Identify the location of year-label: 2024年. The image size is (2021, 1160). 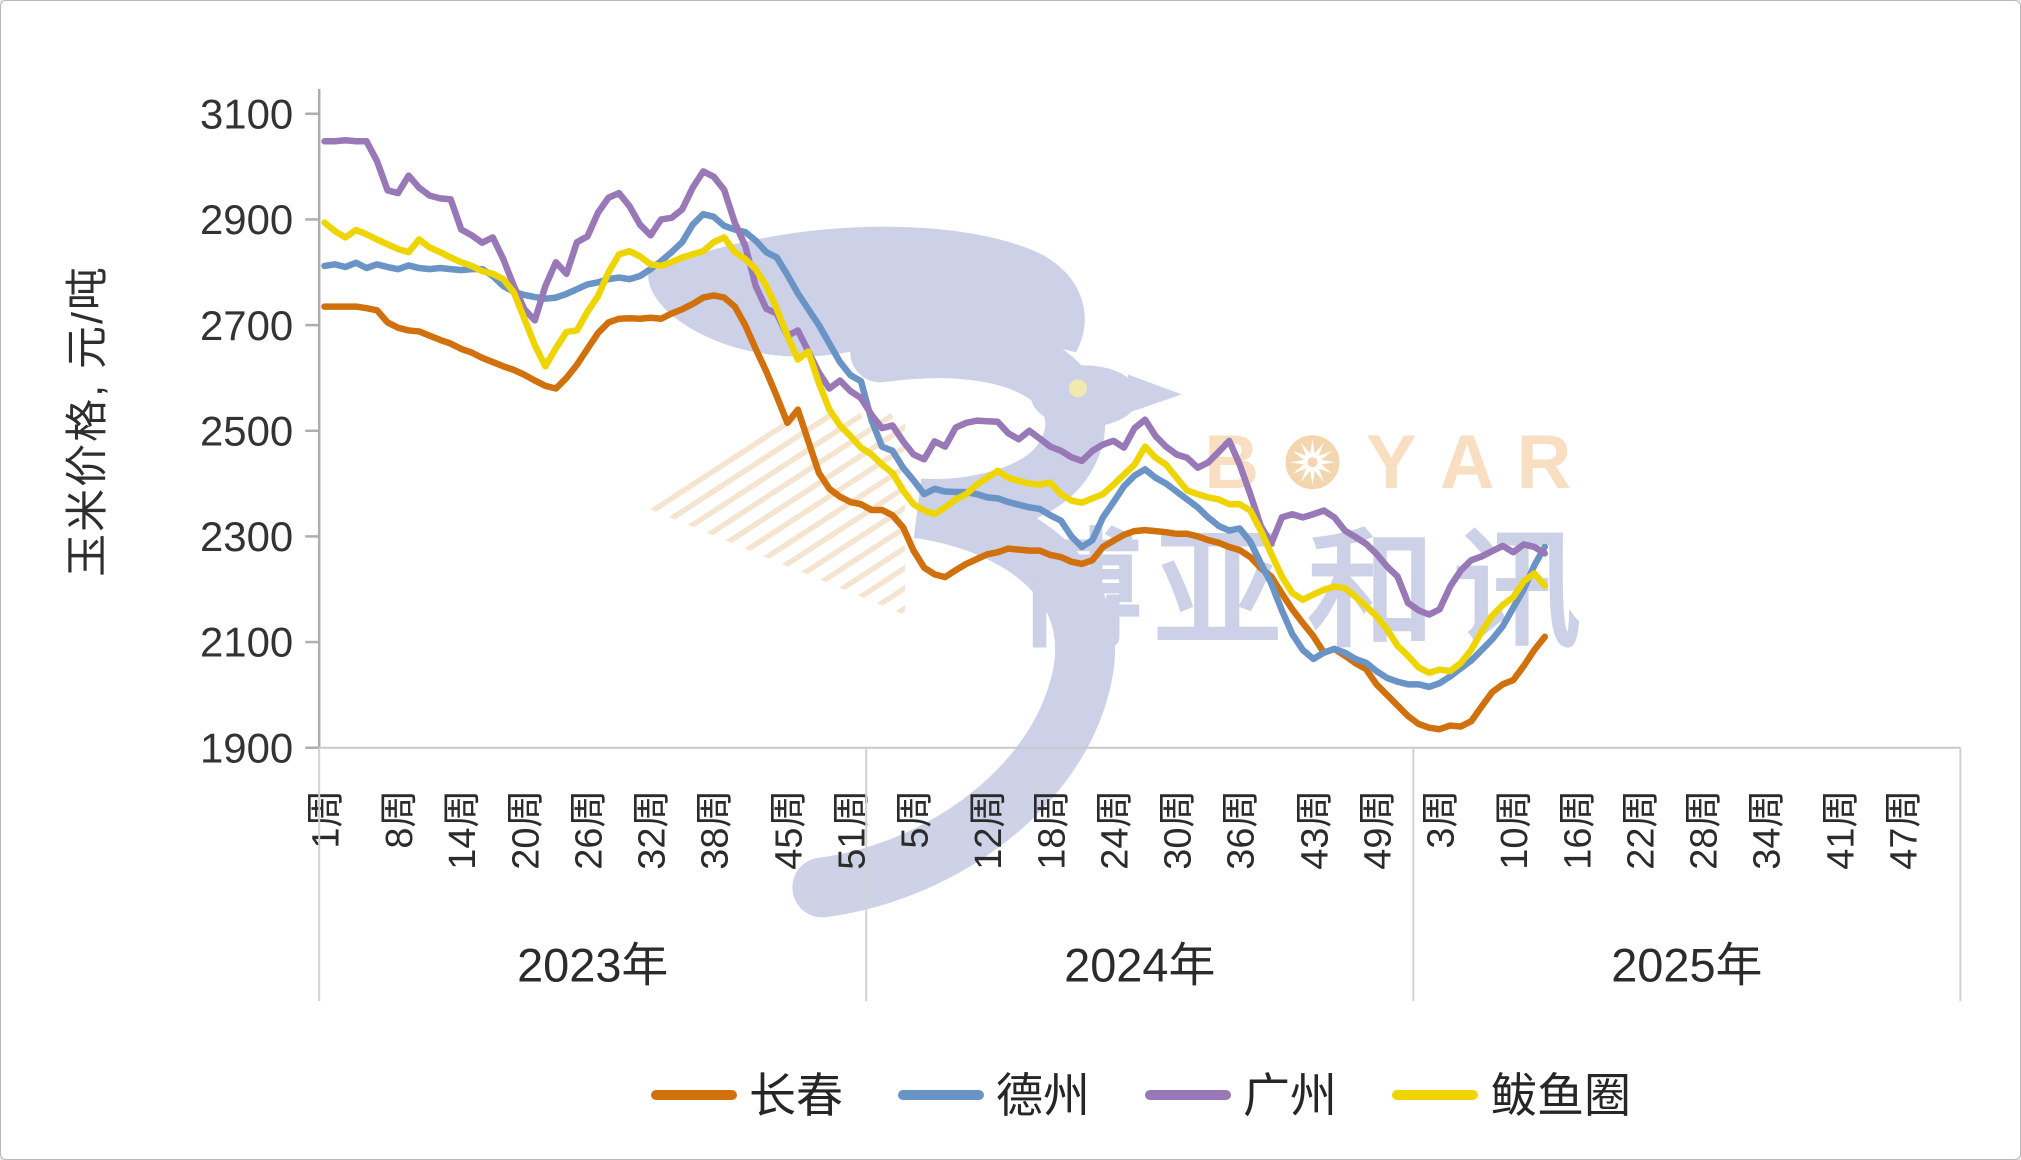
(1139, 965).